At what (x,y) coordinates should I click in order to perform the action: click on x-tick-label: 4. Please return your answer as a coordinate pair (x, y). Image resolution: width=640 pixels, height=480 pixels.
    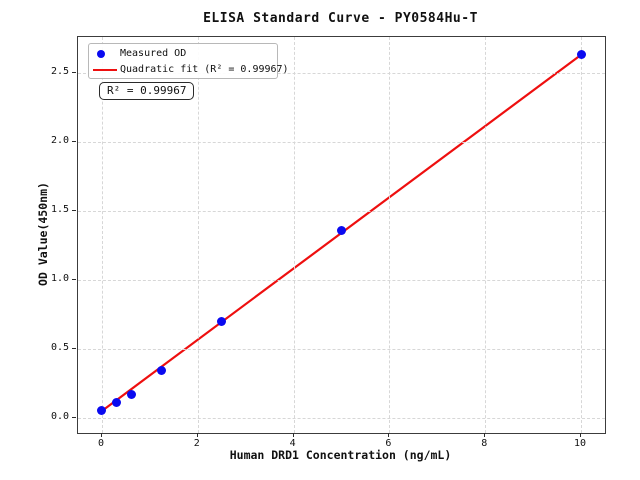
    Looking at the image, I should click on (292, 443).